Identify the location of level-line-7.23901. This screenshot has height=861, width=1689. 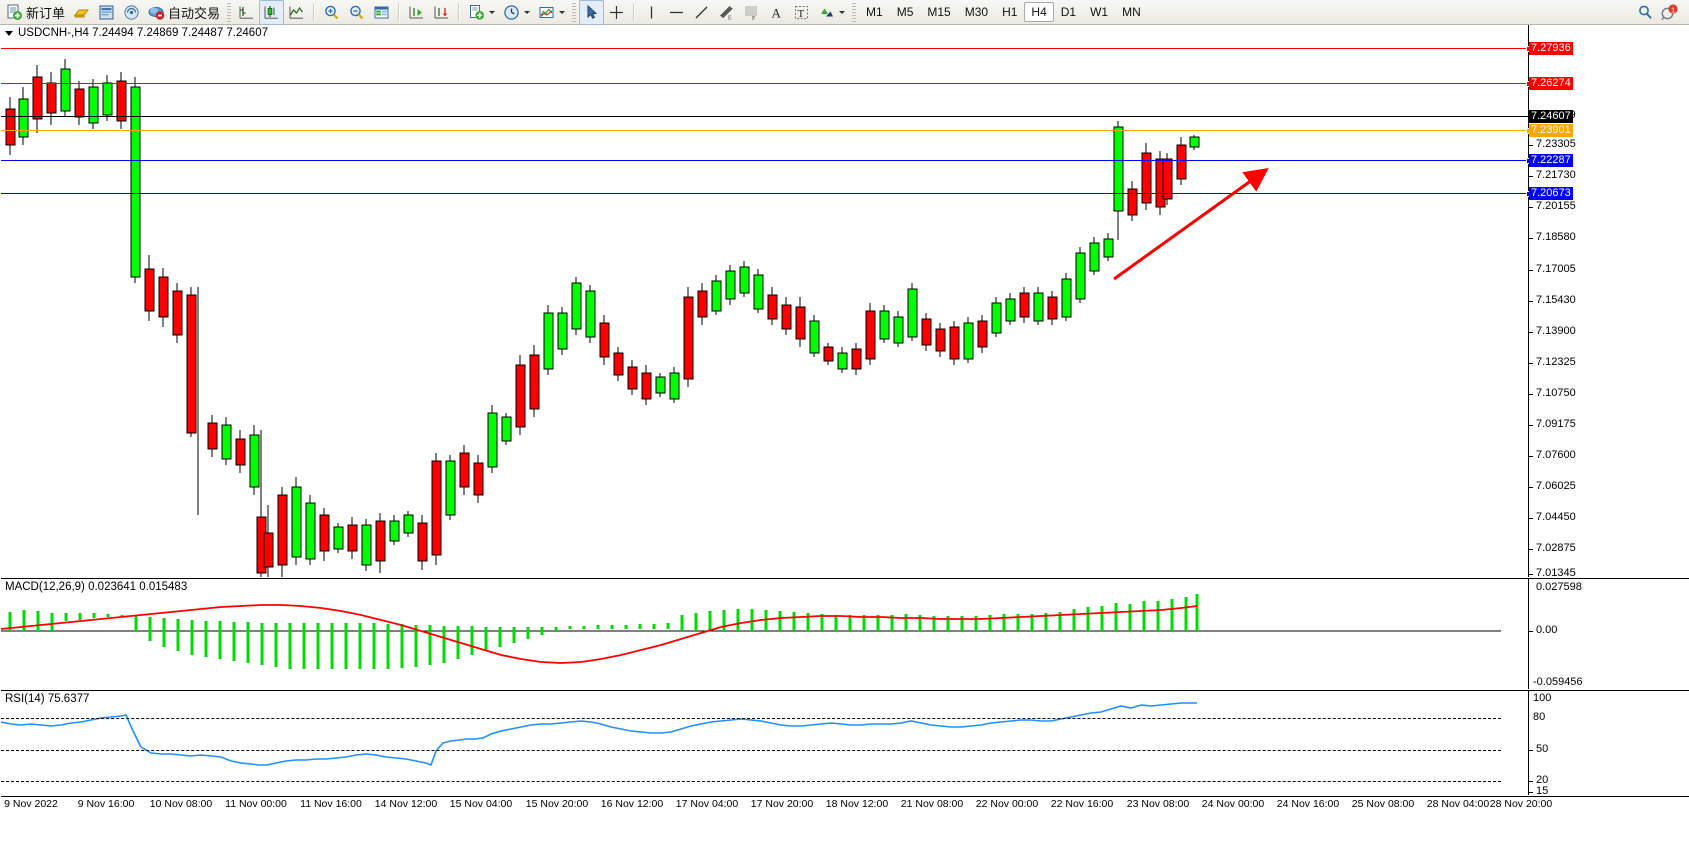
(766, 131).